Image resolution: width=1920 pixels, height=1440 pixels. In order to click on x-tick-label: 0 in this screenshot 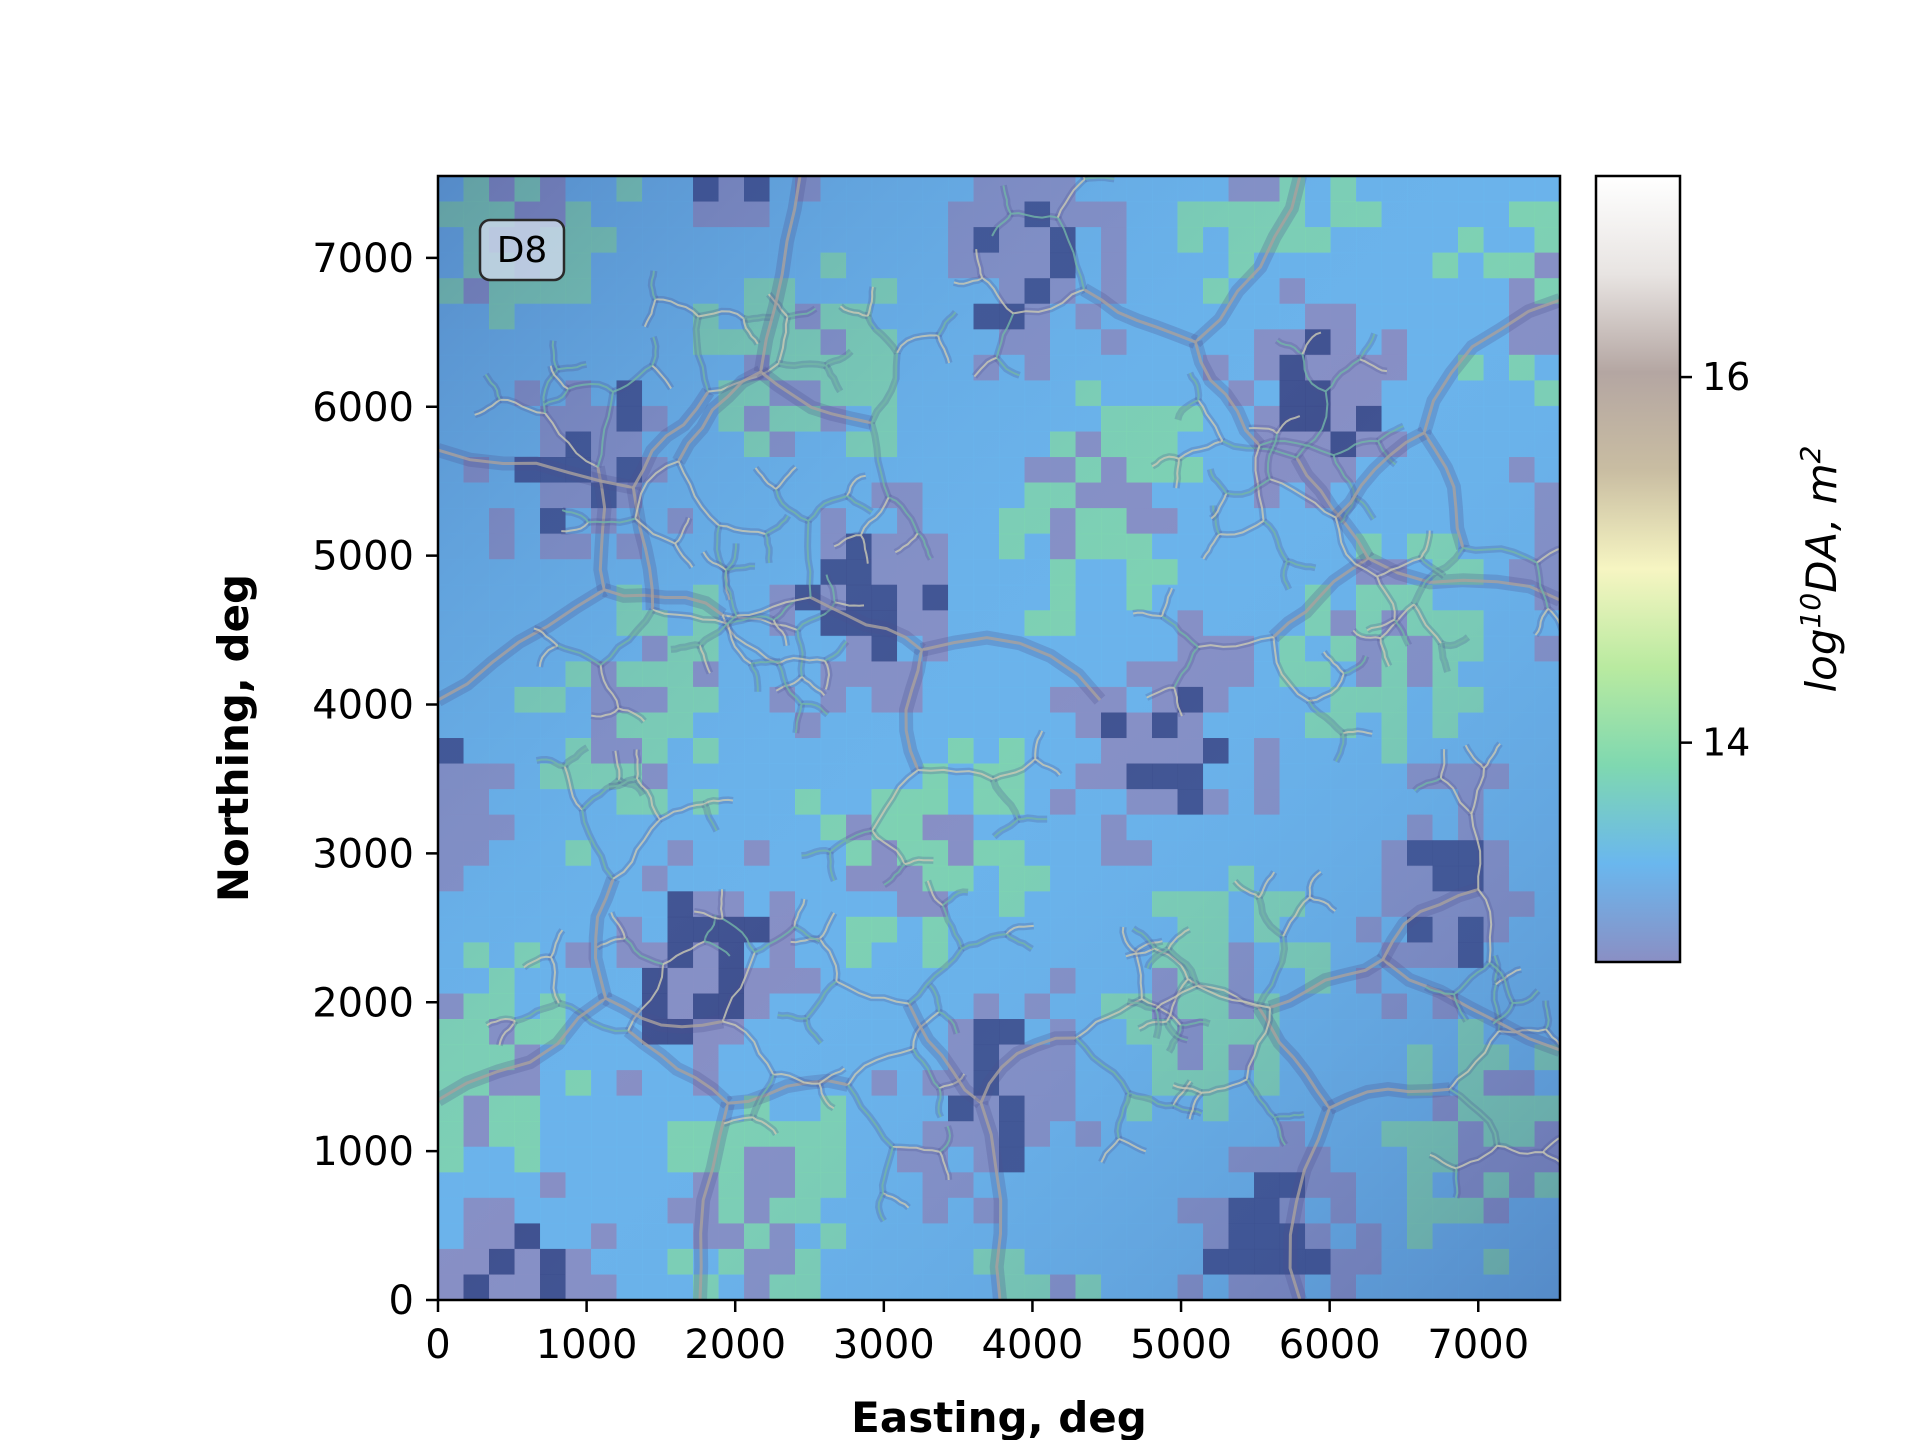, I will do `click(437, 1345)`.